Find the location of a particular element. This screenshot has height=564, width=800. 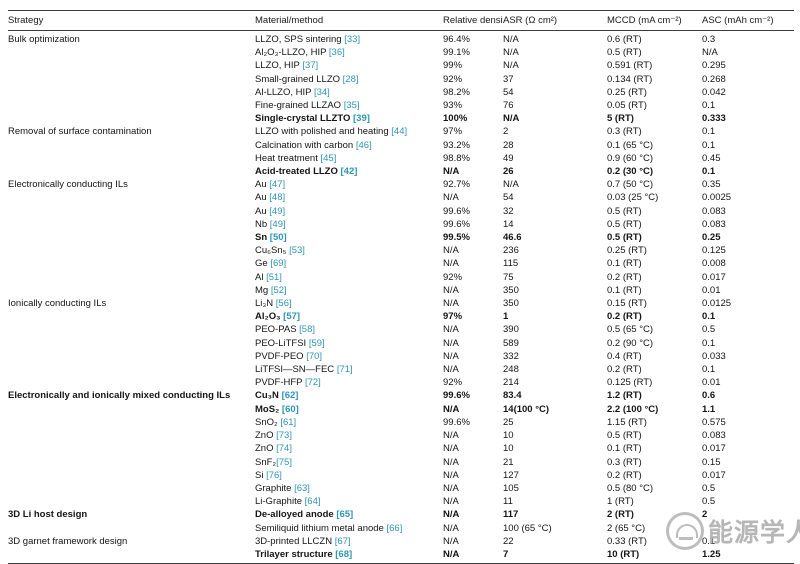

citation-link: [59] is located at coordinates (316, 343).